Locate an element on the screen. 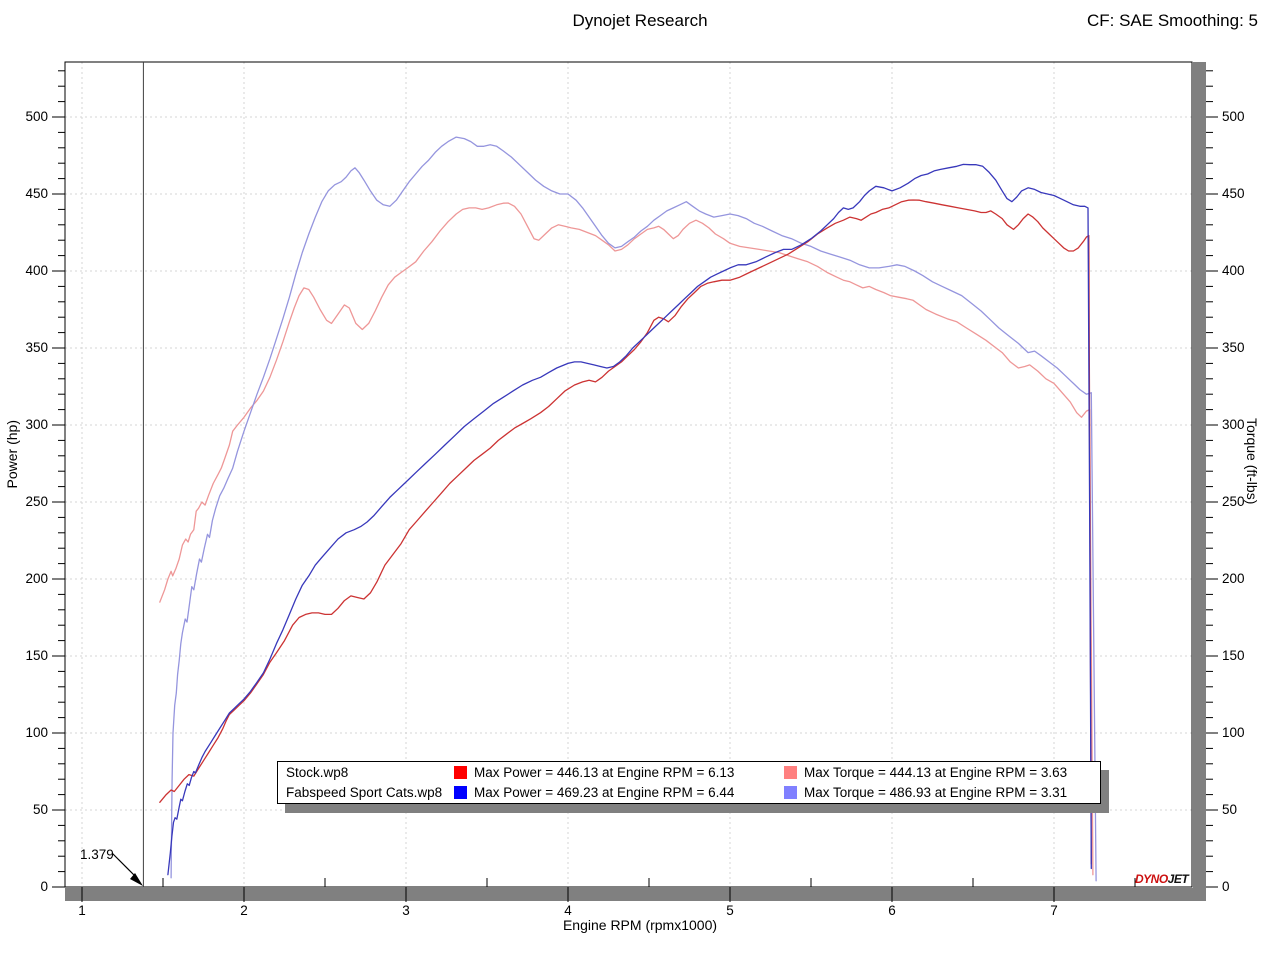  legend-max-torque-text: Max Torque = 444.13 at Engine RPM = 3.63 is located at coordinates (936, 772).